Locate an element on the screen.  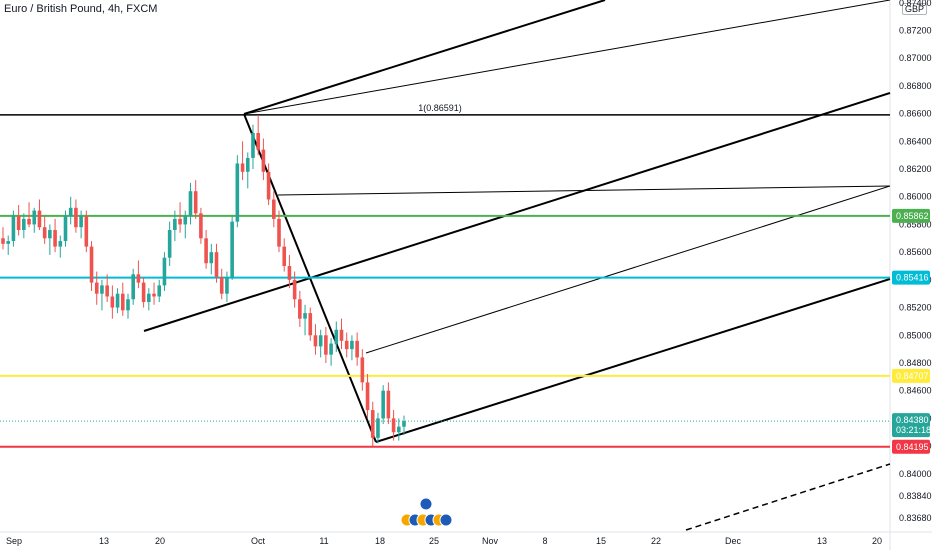
y-tick-label: 0.87400 is located at coordinates (915, 4).